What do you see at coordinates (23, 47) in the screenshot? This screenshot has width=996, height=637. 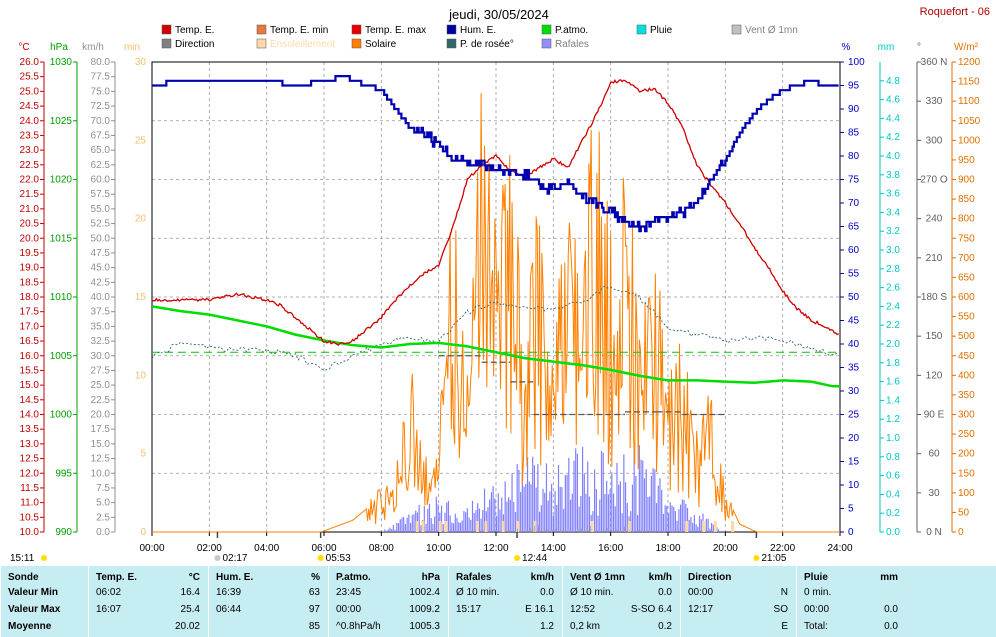 I see `temp-unit: °C` at bounding box center [23, 47].